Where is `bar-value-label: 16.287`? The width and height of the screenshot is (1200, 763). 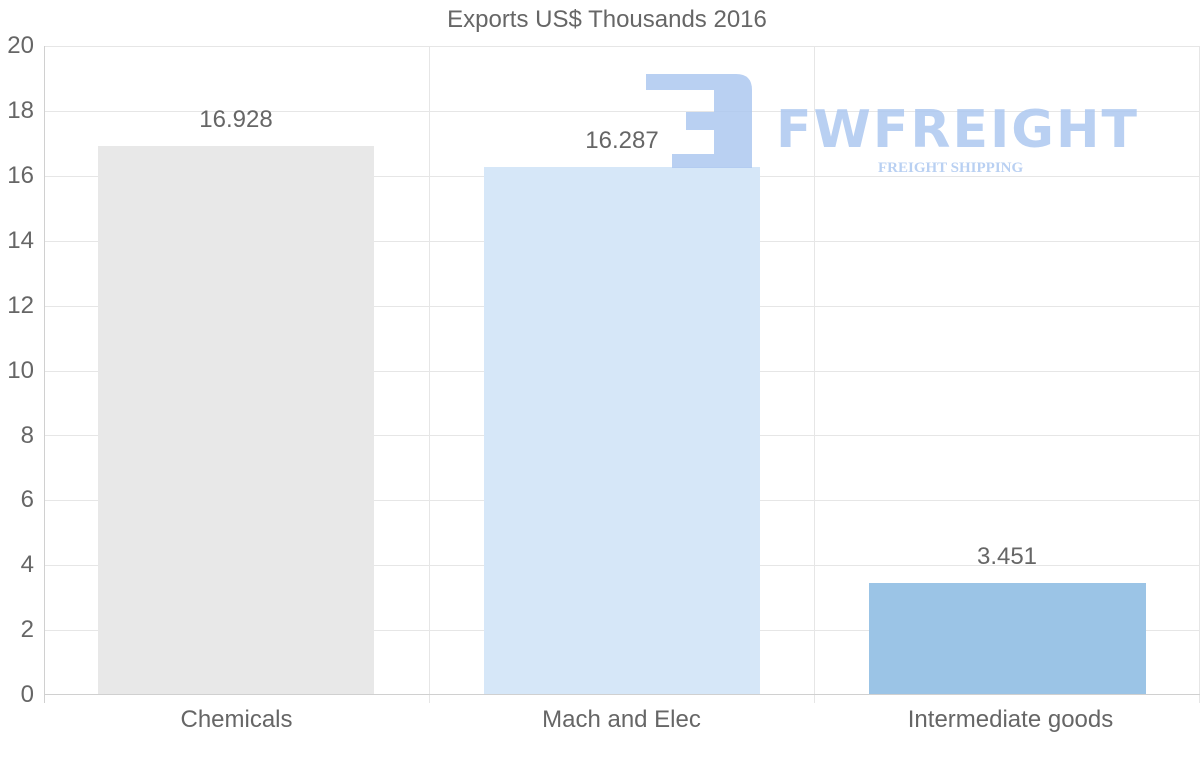
bar-value-label: 16.287 is located at coordinates (622, 140).